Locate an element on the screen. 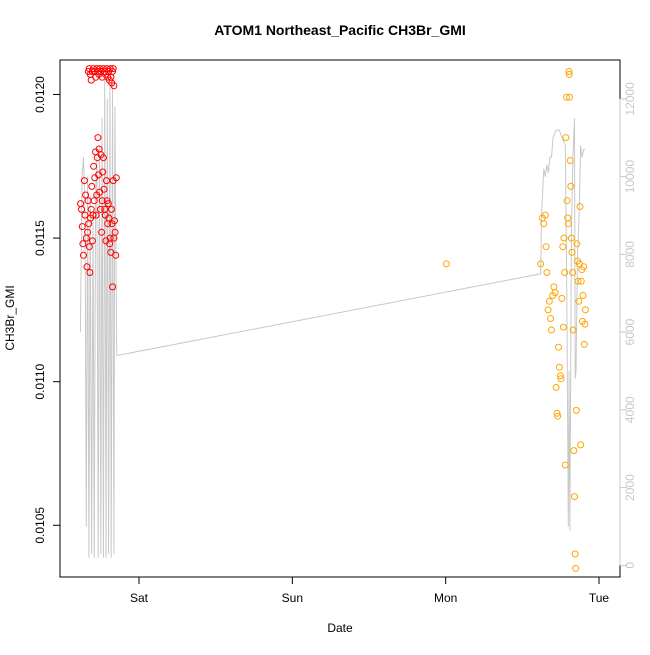 This screenshot has width=650, height=655. x-axis-label: Date is located at coordinates (340, 628).